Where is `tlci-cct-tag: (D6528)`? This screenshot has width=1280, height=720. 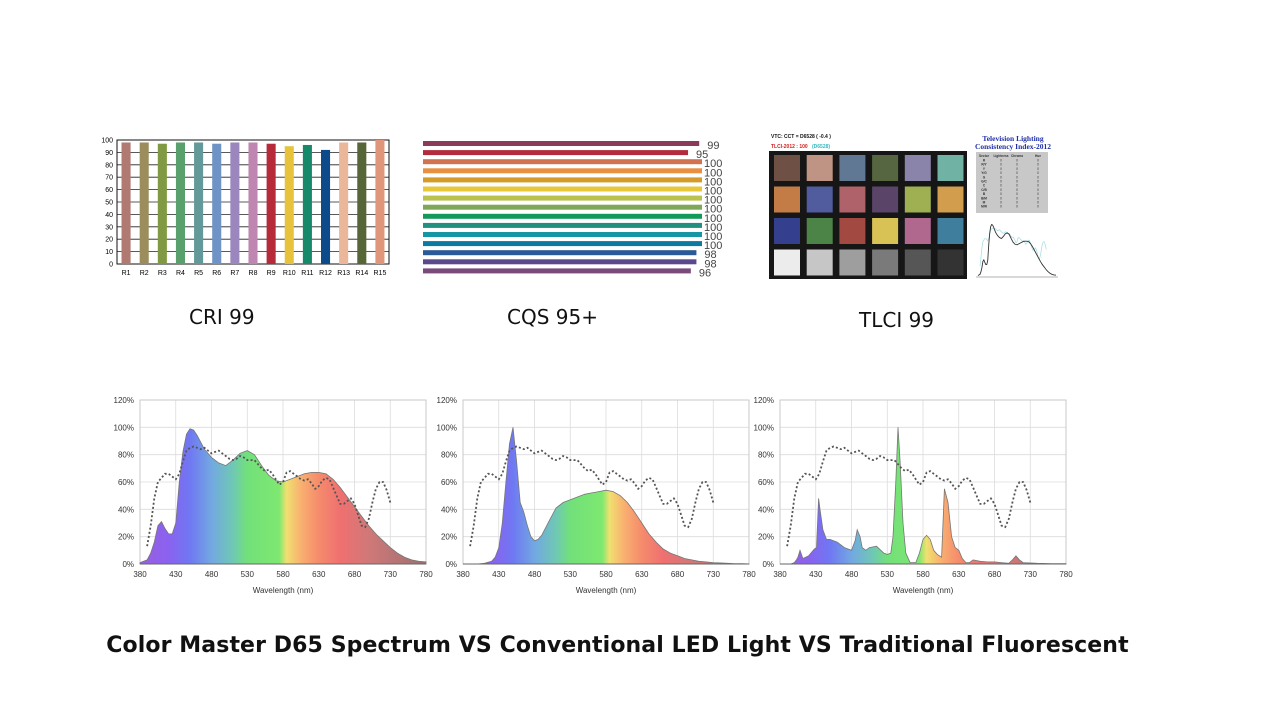 tlci-cct-tag: (D6528) is located at coordinates (821, 147).